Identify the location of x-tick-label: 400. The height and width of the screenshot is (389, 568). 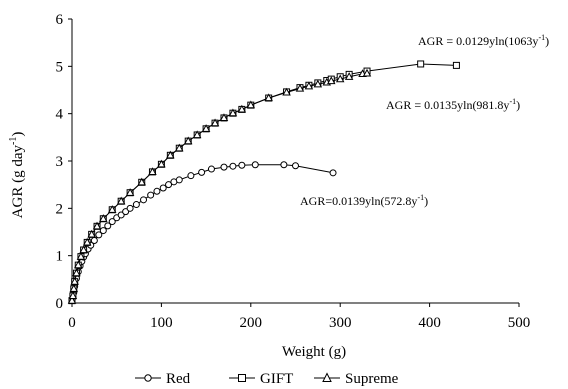
(429, 323).